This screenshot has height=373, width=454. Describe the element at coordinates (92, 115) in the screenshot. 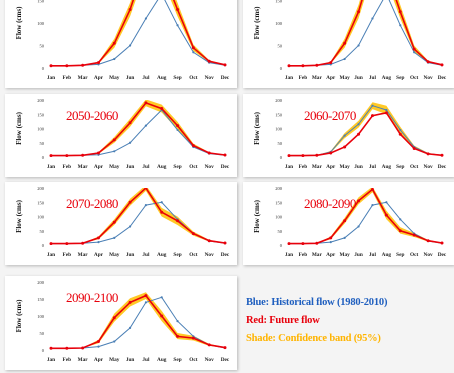

I see `decade-label: 2050-2060` at that location.